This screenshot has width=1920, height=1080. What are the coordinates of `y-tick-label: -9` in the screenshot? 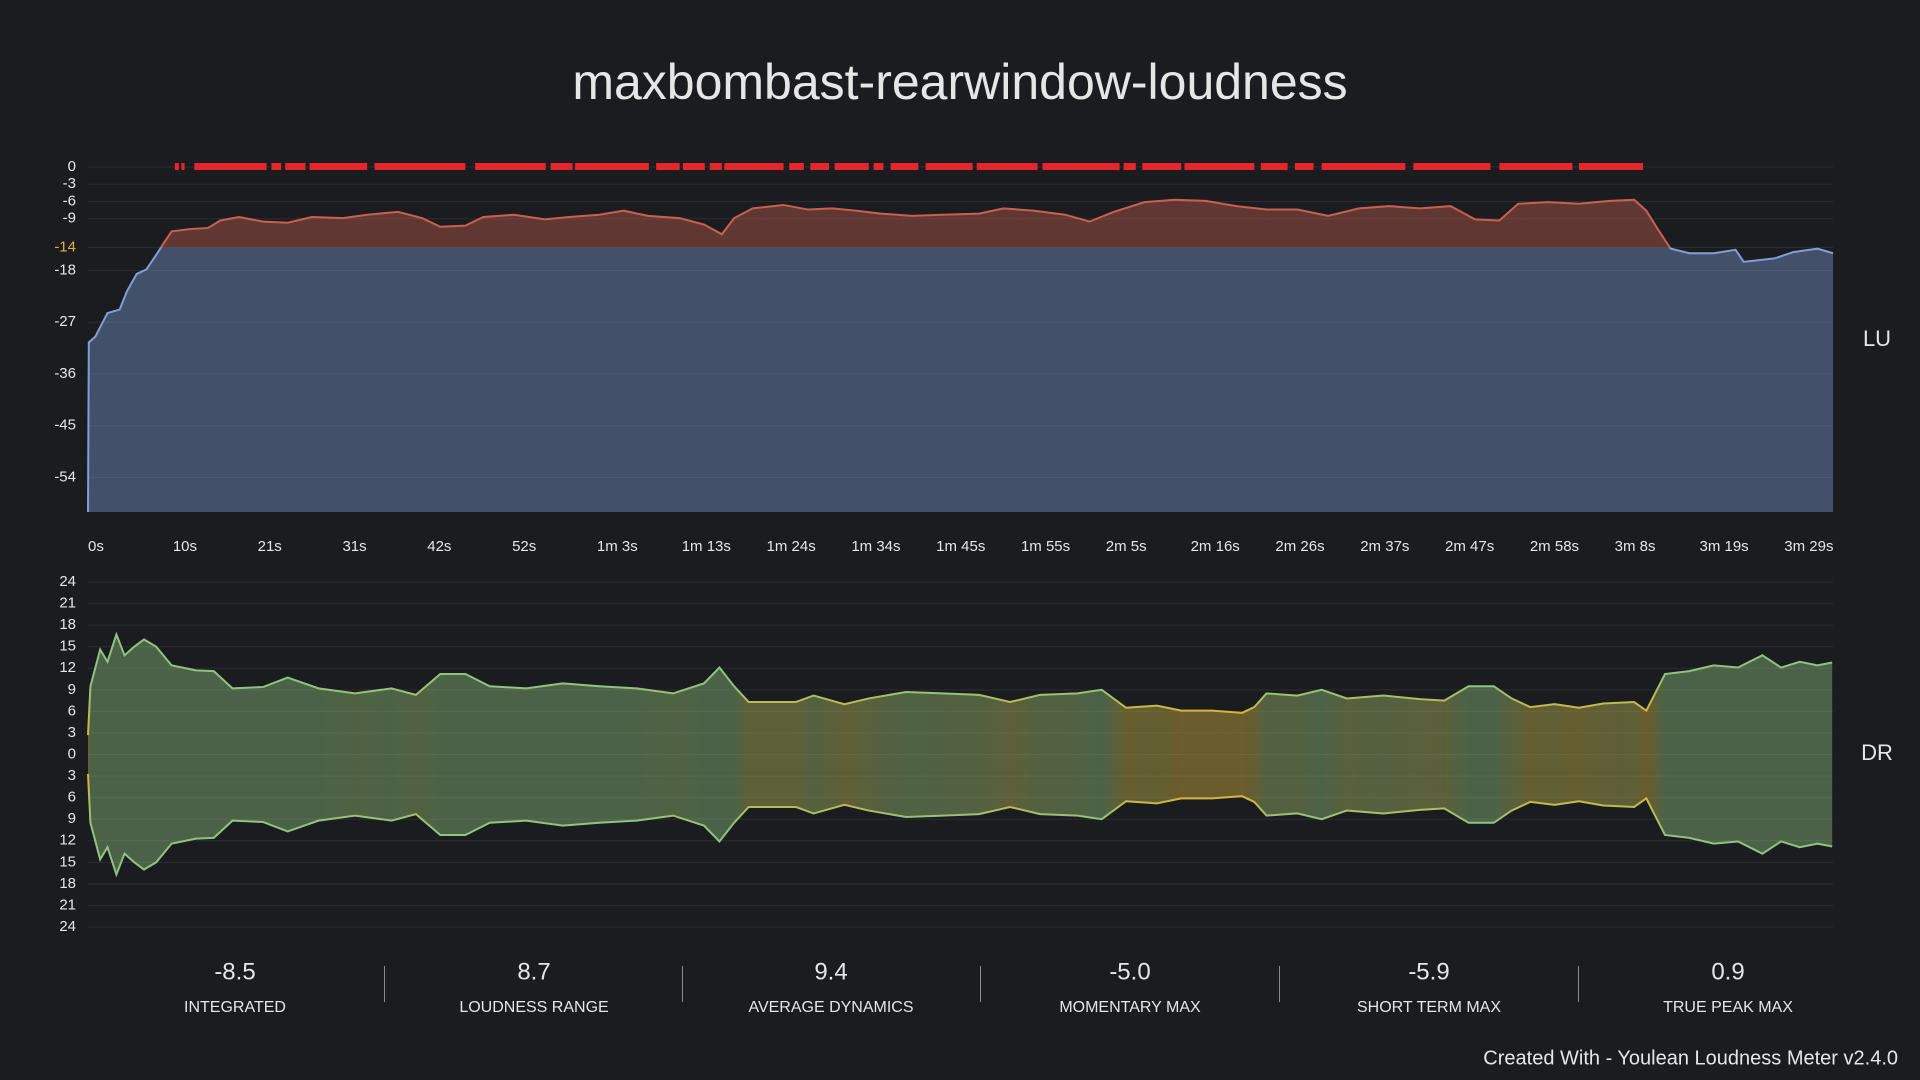 It's located at (69, 218).